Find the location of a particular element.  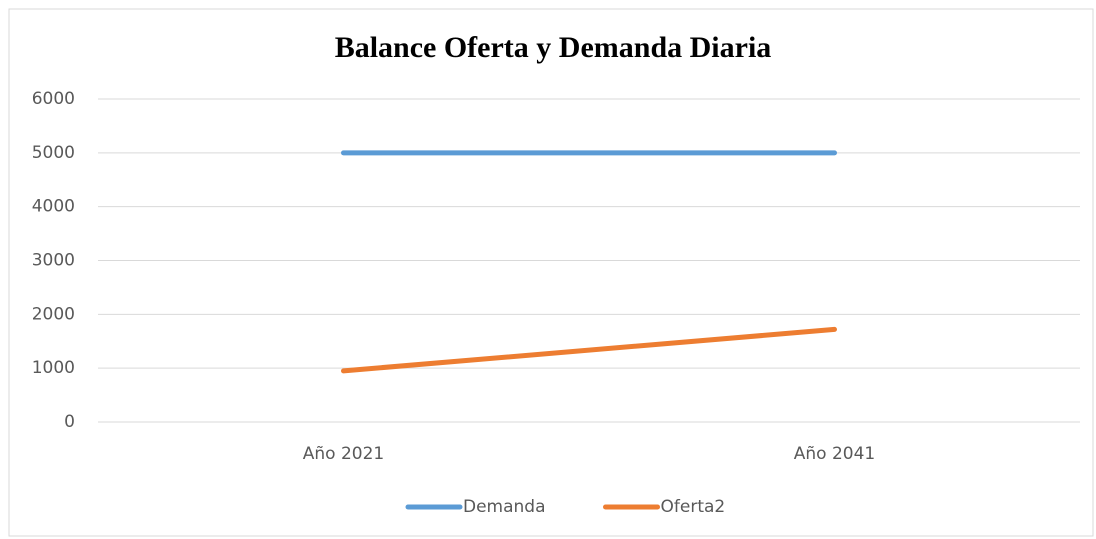

x-tick-label: Año 2021 is located at coordinates (343, 454).